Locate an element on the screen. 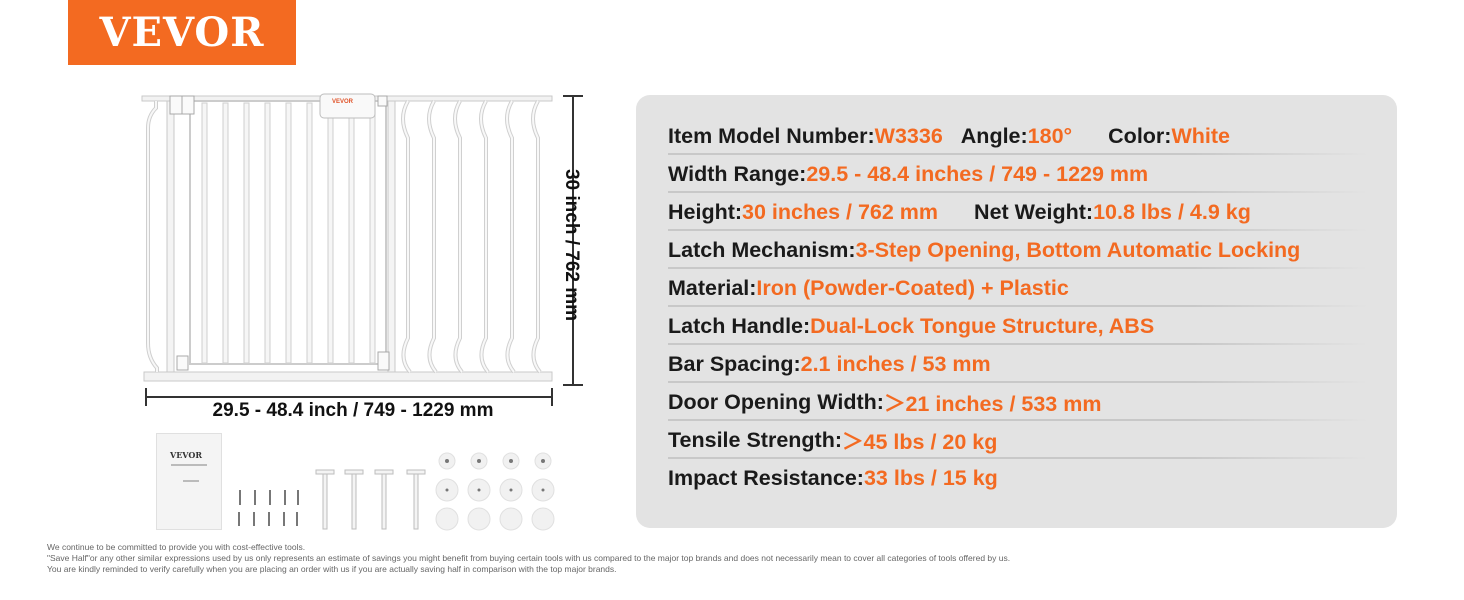 The width and height of the screenshot is (1464, 600). spec-value: Dual-Lock Tongue Structure, ABS is located at coordinates (982, 325).